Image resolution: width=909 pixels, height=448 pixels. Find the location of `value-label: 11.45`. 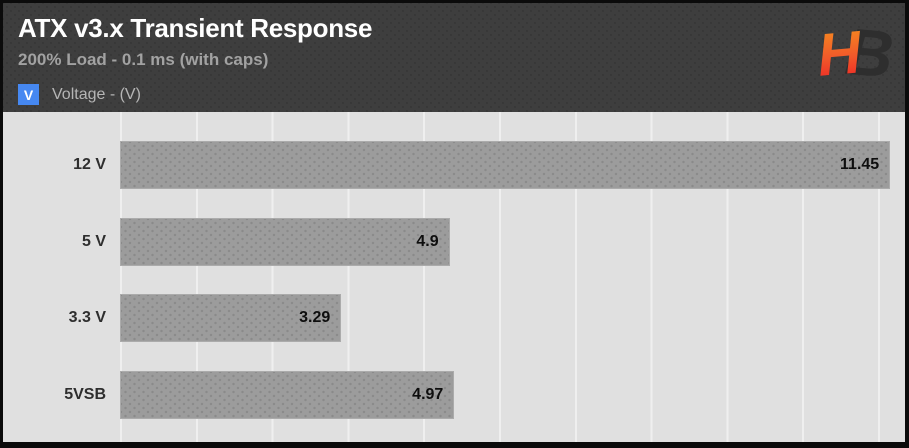

value-label: 11.45 is located at coordinates (860, 165).